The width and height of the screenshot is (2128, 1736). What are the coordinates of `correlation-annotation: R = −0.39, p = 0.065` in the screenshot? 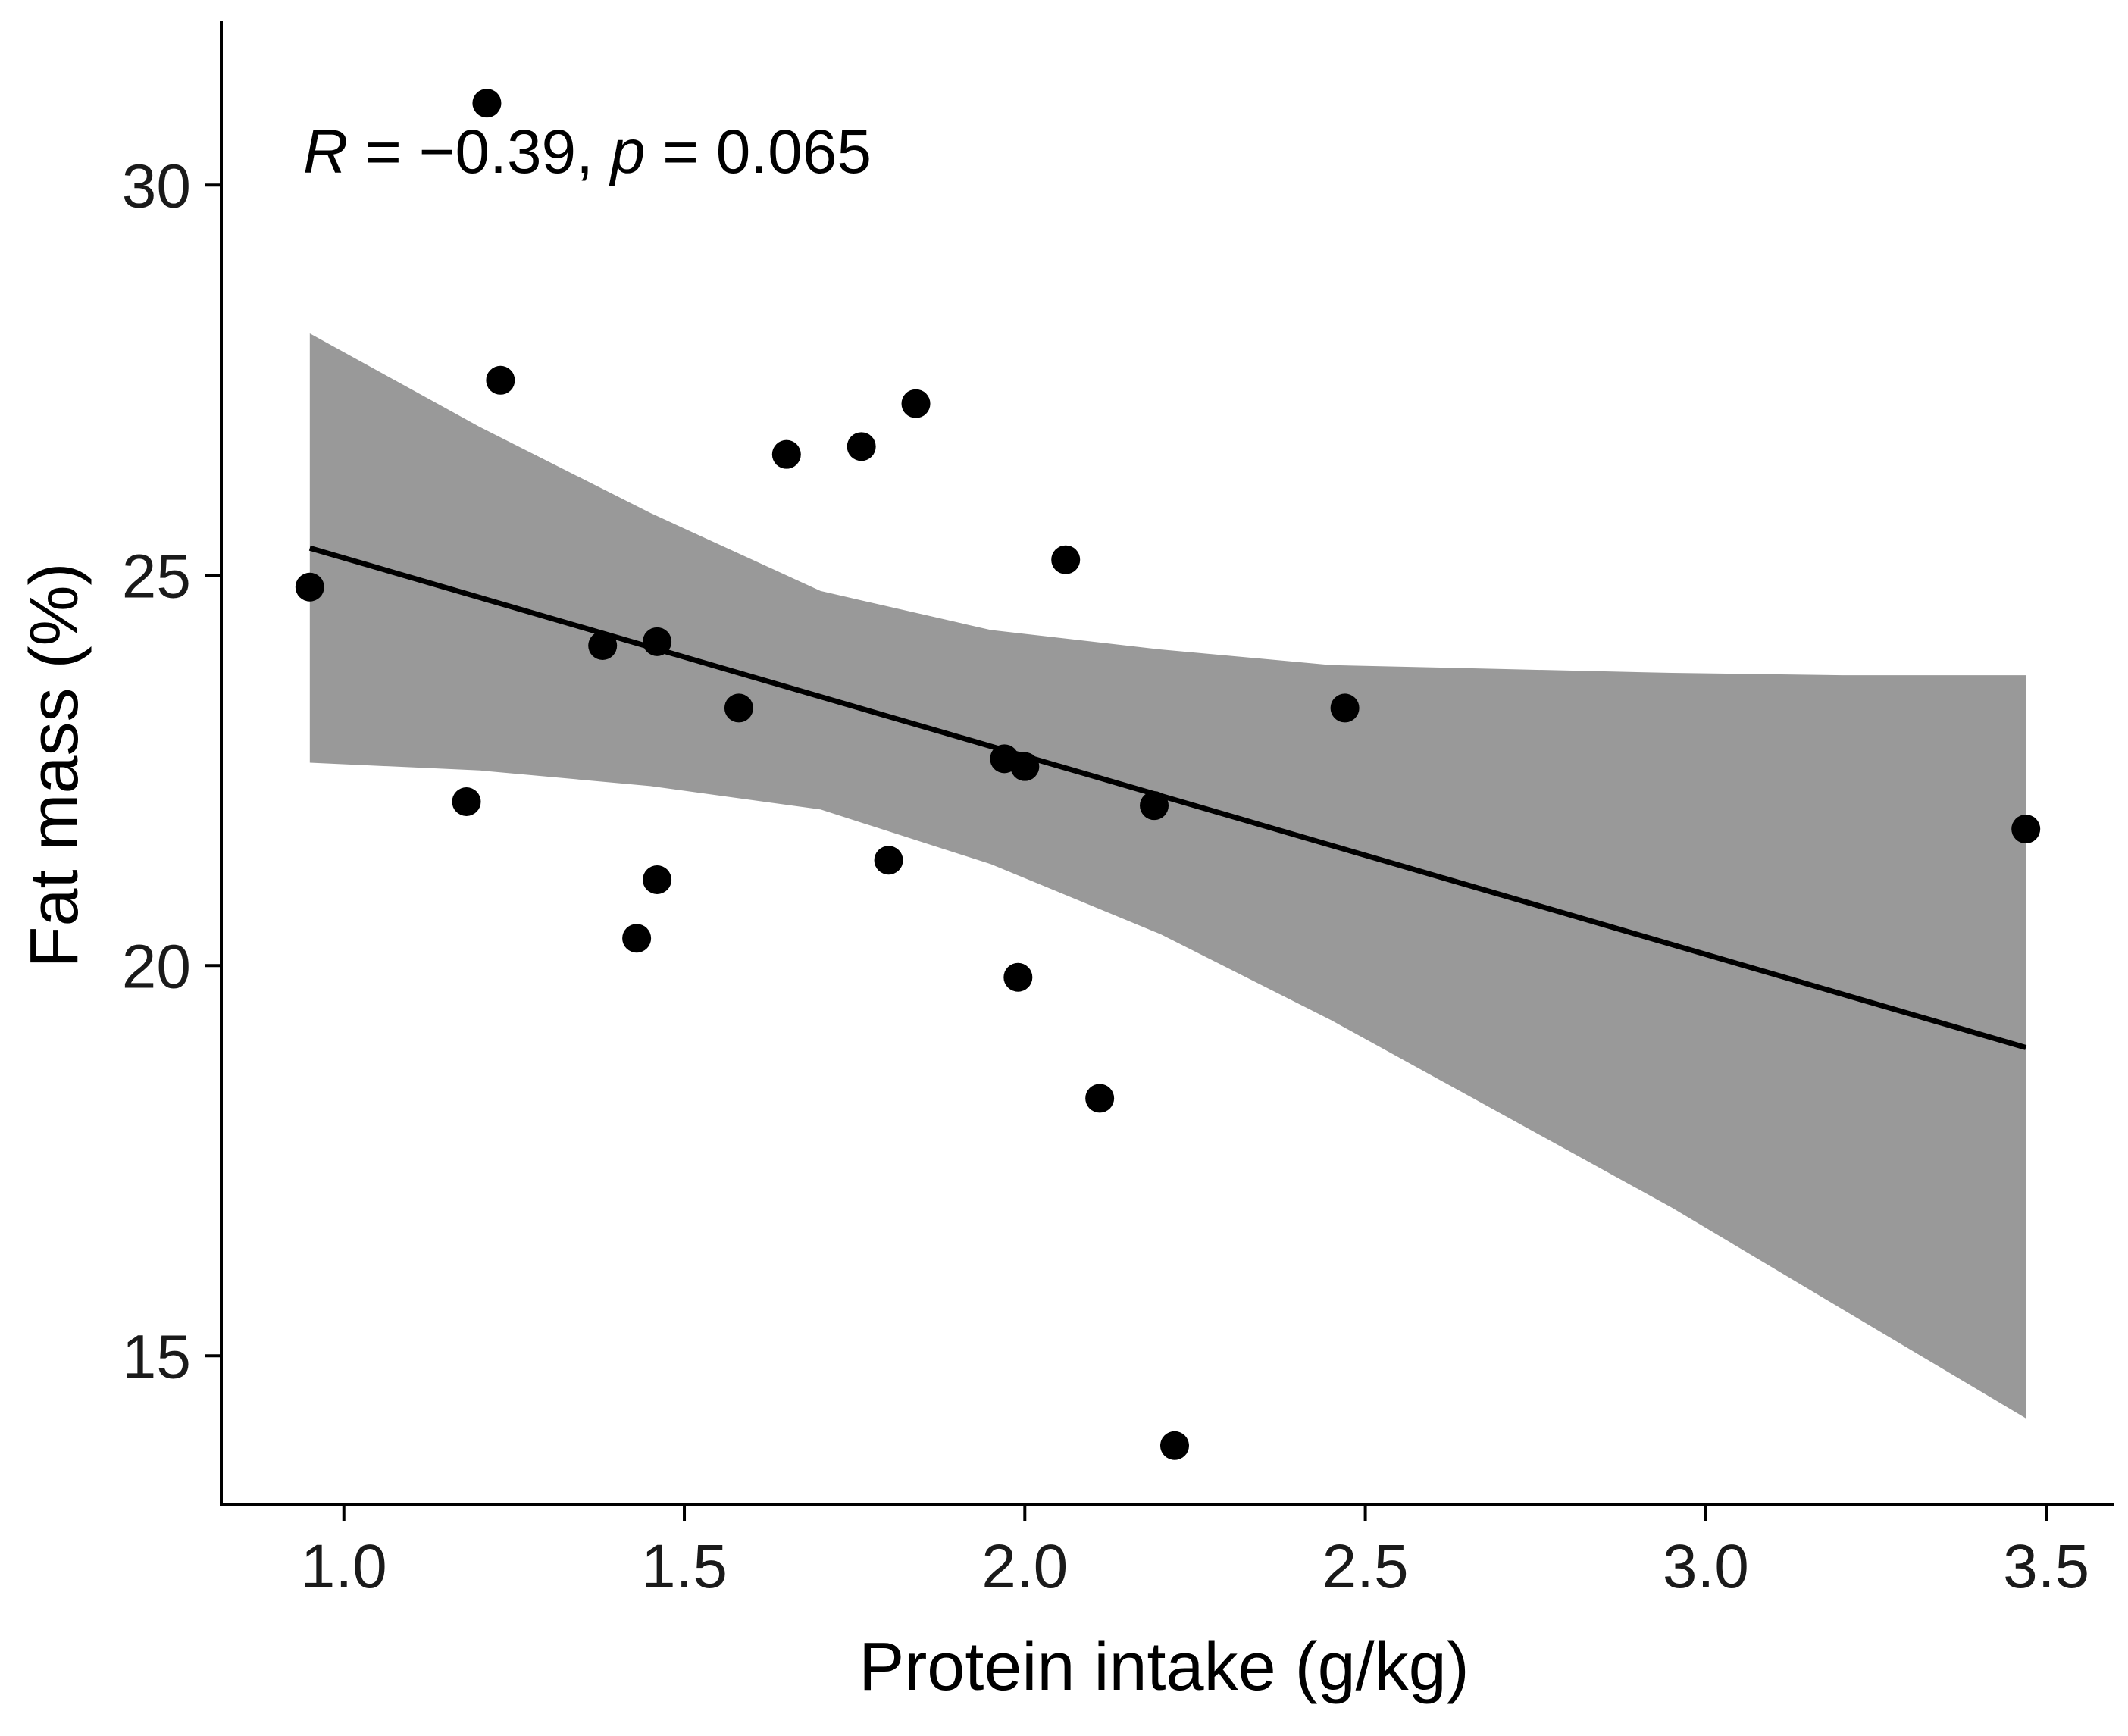 It's located at (587, 151).